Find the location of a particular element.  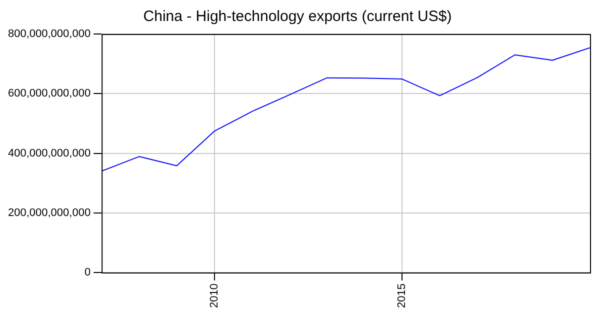

y-tick-label: 600,000,000,000 is located at coordinates (49, 94).